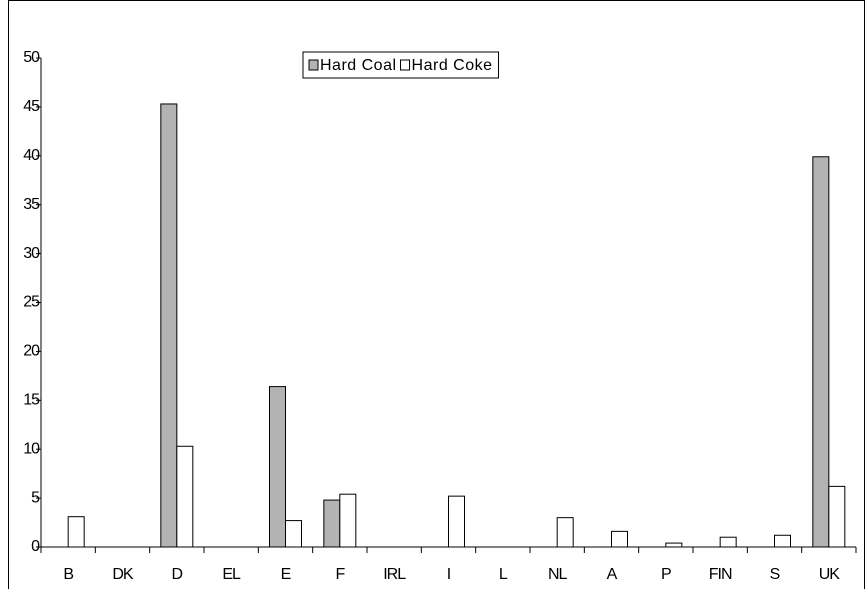 The width and height of the screenshot is (865, 589). Describe the element at coordinates (666, 574) in the screenshot. I see `x-tick-label: P` at that location.